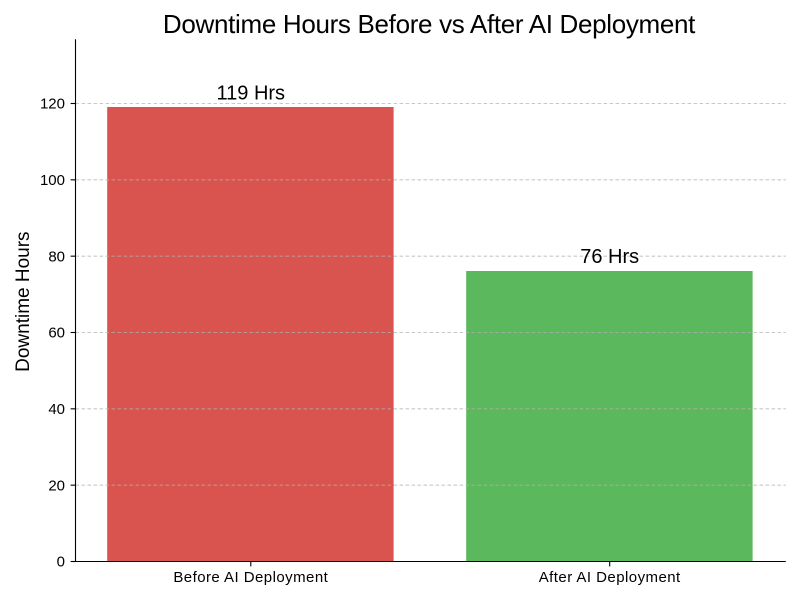  What do you see at coordinates (56, 333) in the screenshot?
I see `svg-text: 60` at bounding box center [56, 333].